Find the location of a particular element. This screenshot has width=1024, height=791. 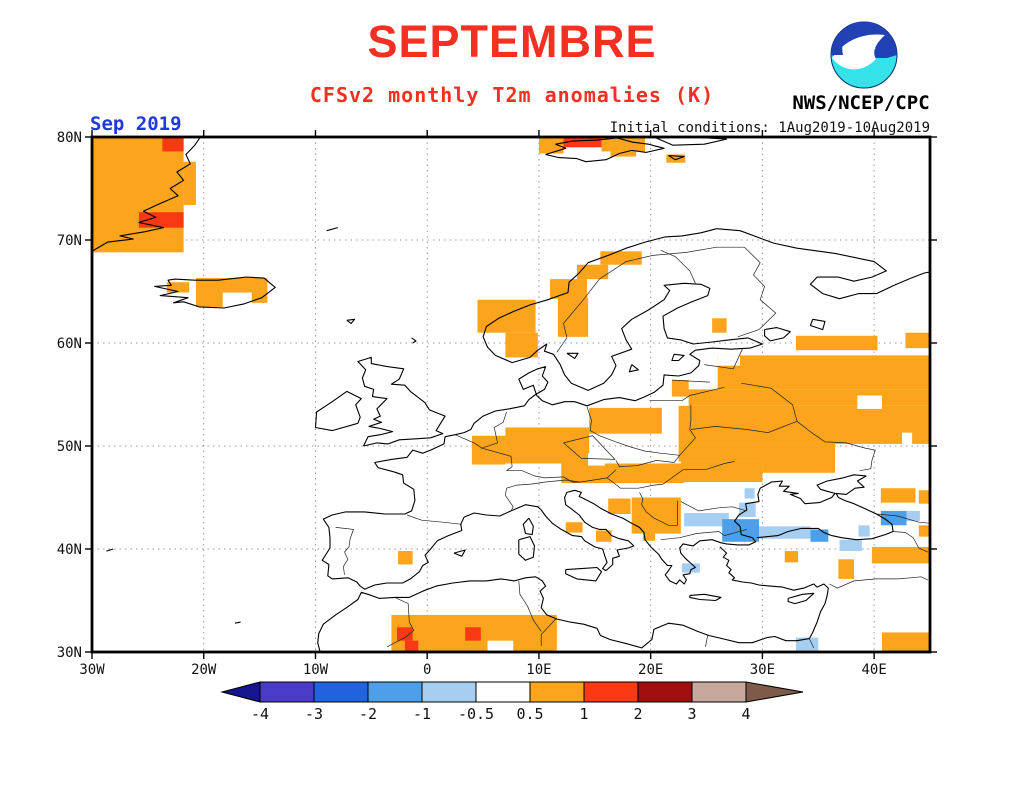

colorbar-tick-label: 2 is located at coordinates (637, 714).